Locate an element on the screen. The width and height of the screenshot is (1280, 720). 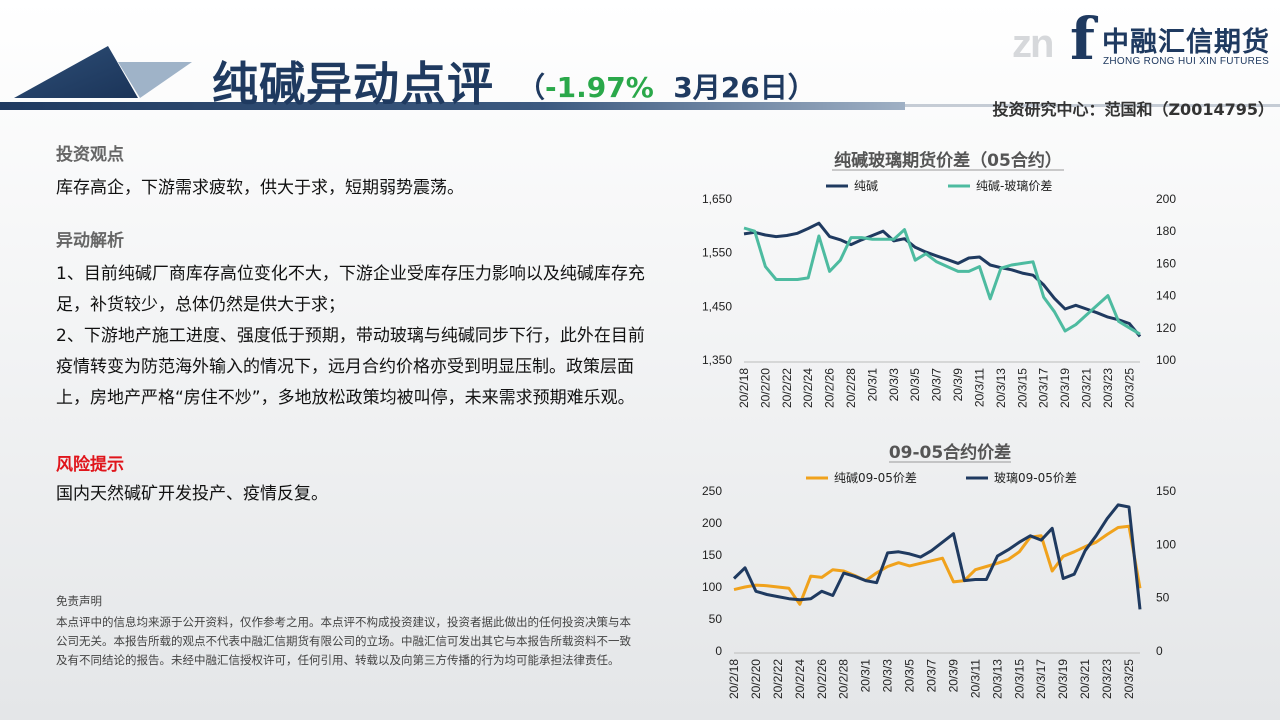
y-left-tick-label: 1,650 is located at coordinates (717, 199).